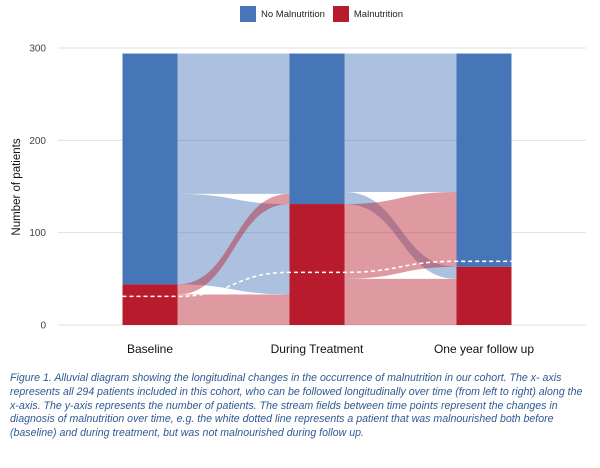 The height and width of the screenshot is (468, 600). What do you see at coordinates (37, 233) in the screenshot?
I see `y-tick-label: 100` at bounding box center [37, 233].